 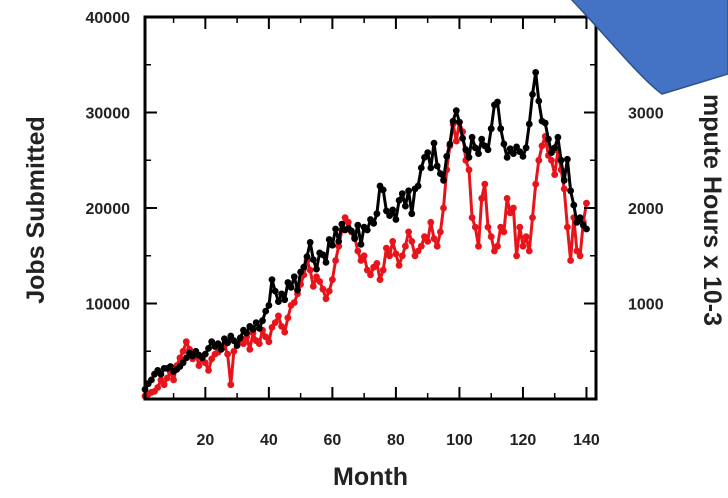 What do you see at coordinates (646, 305) in the screenshot?
I see `right-y-tick-label: 1000` at bounding box center [646, 305].